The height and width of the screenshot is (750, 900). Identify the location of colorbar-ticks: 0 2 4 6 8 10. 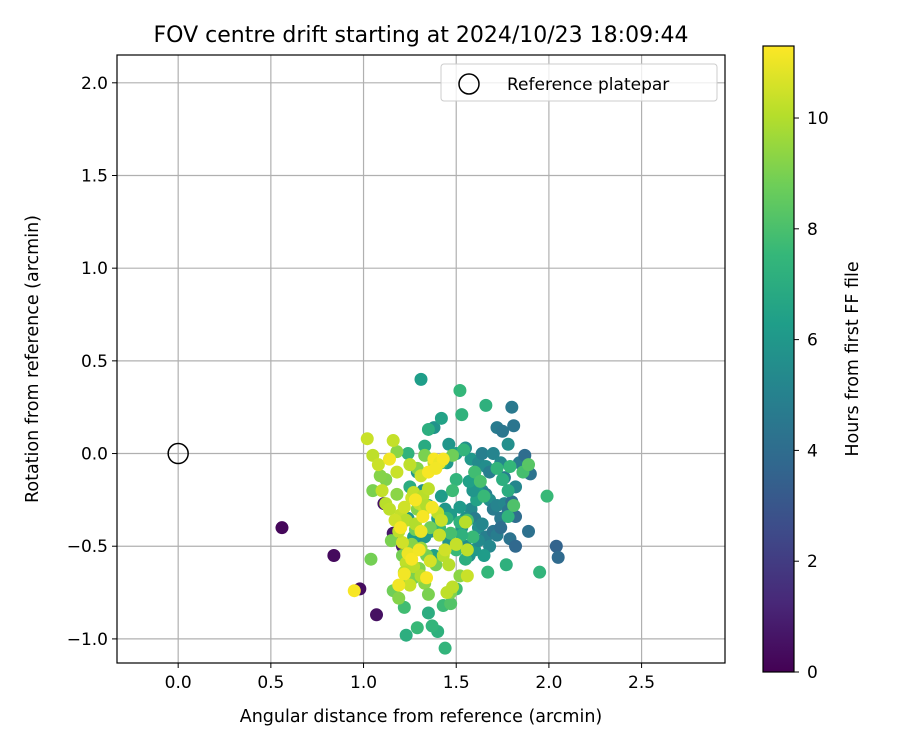
(811, 396).